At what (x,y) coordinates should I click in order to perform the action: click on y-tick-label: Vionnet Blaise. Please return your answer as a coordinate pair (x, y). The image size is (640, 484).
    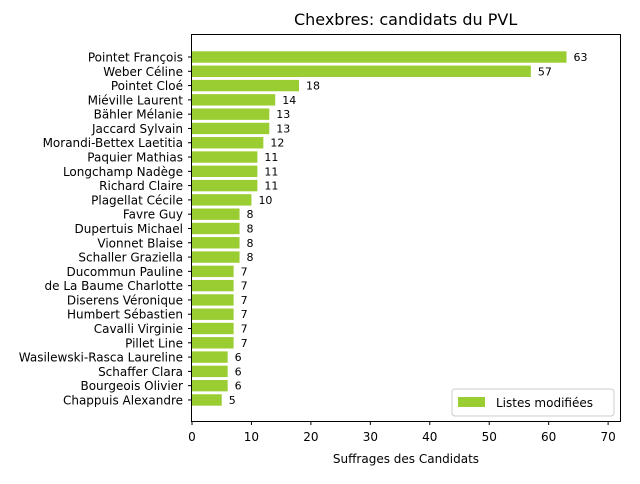
    Looking at the image, I should click on (140, 243).